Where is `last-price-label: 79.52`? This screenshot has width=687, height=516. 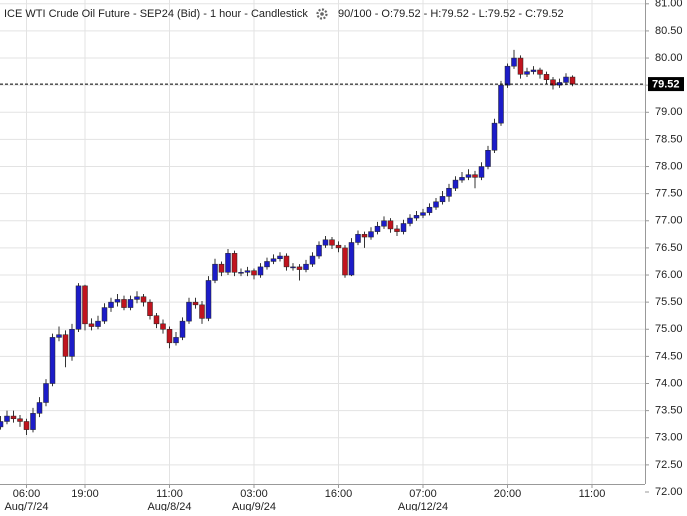
last-price-label: 79.52 is located at coordinates (666, 84).